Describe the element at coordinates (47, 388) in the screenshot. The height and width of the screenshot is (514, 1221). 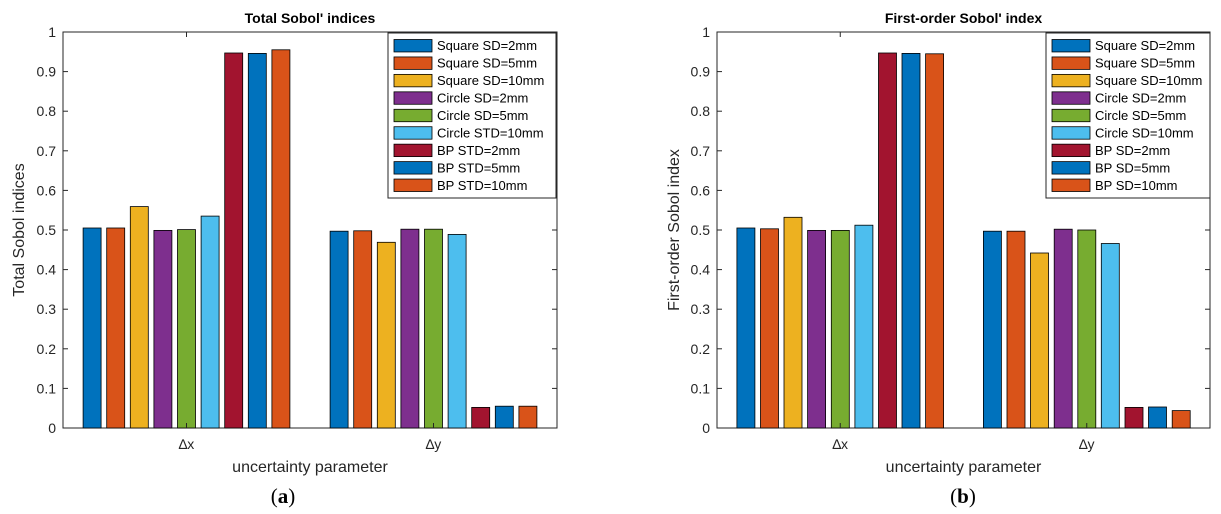
I see `y-tick-label: 0.1` at that location.